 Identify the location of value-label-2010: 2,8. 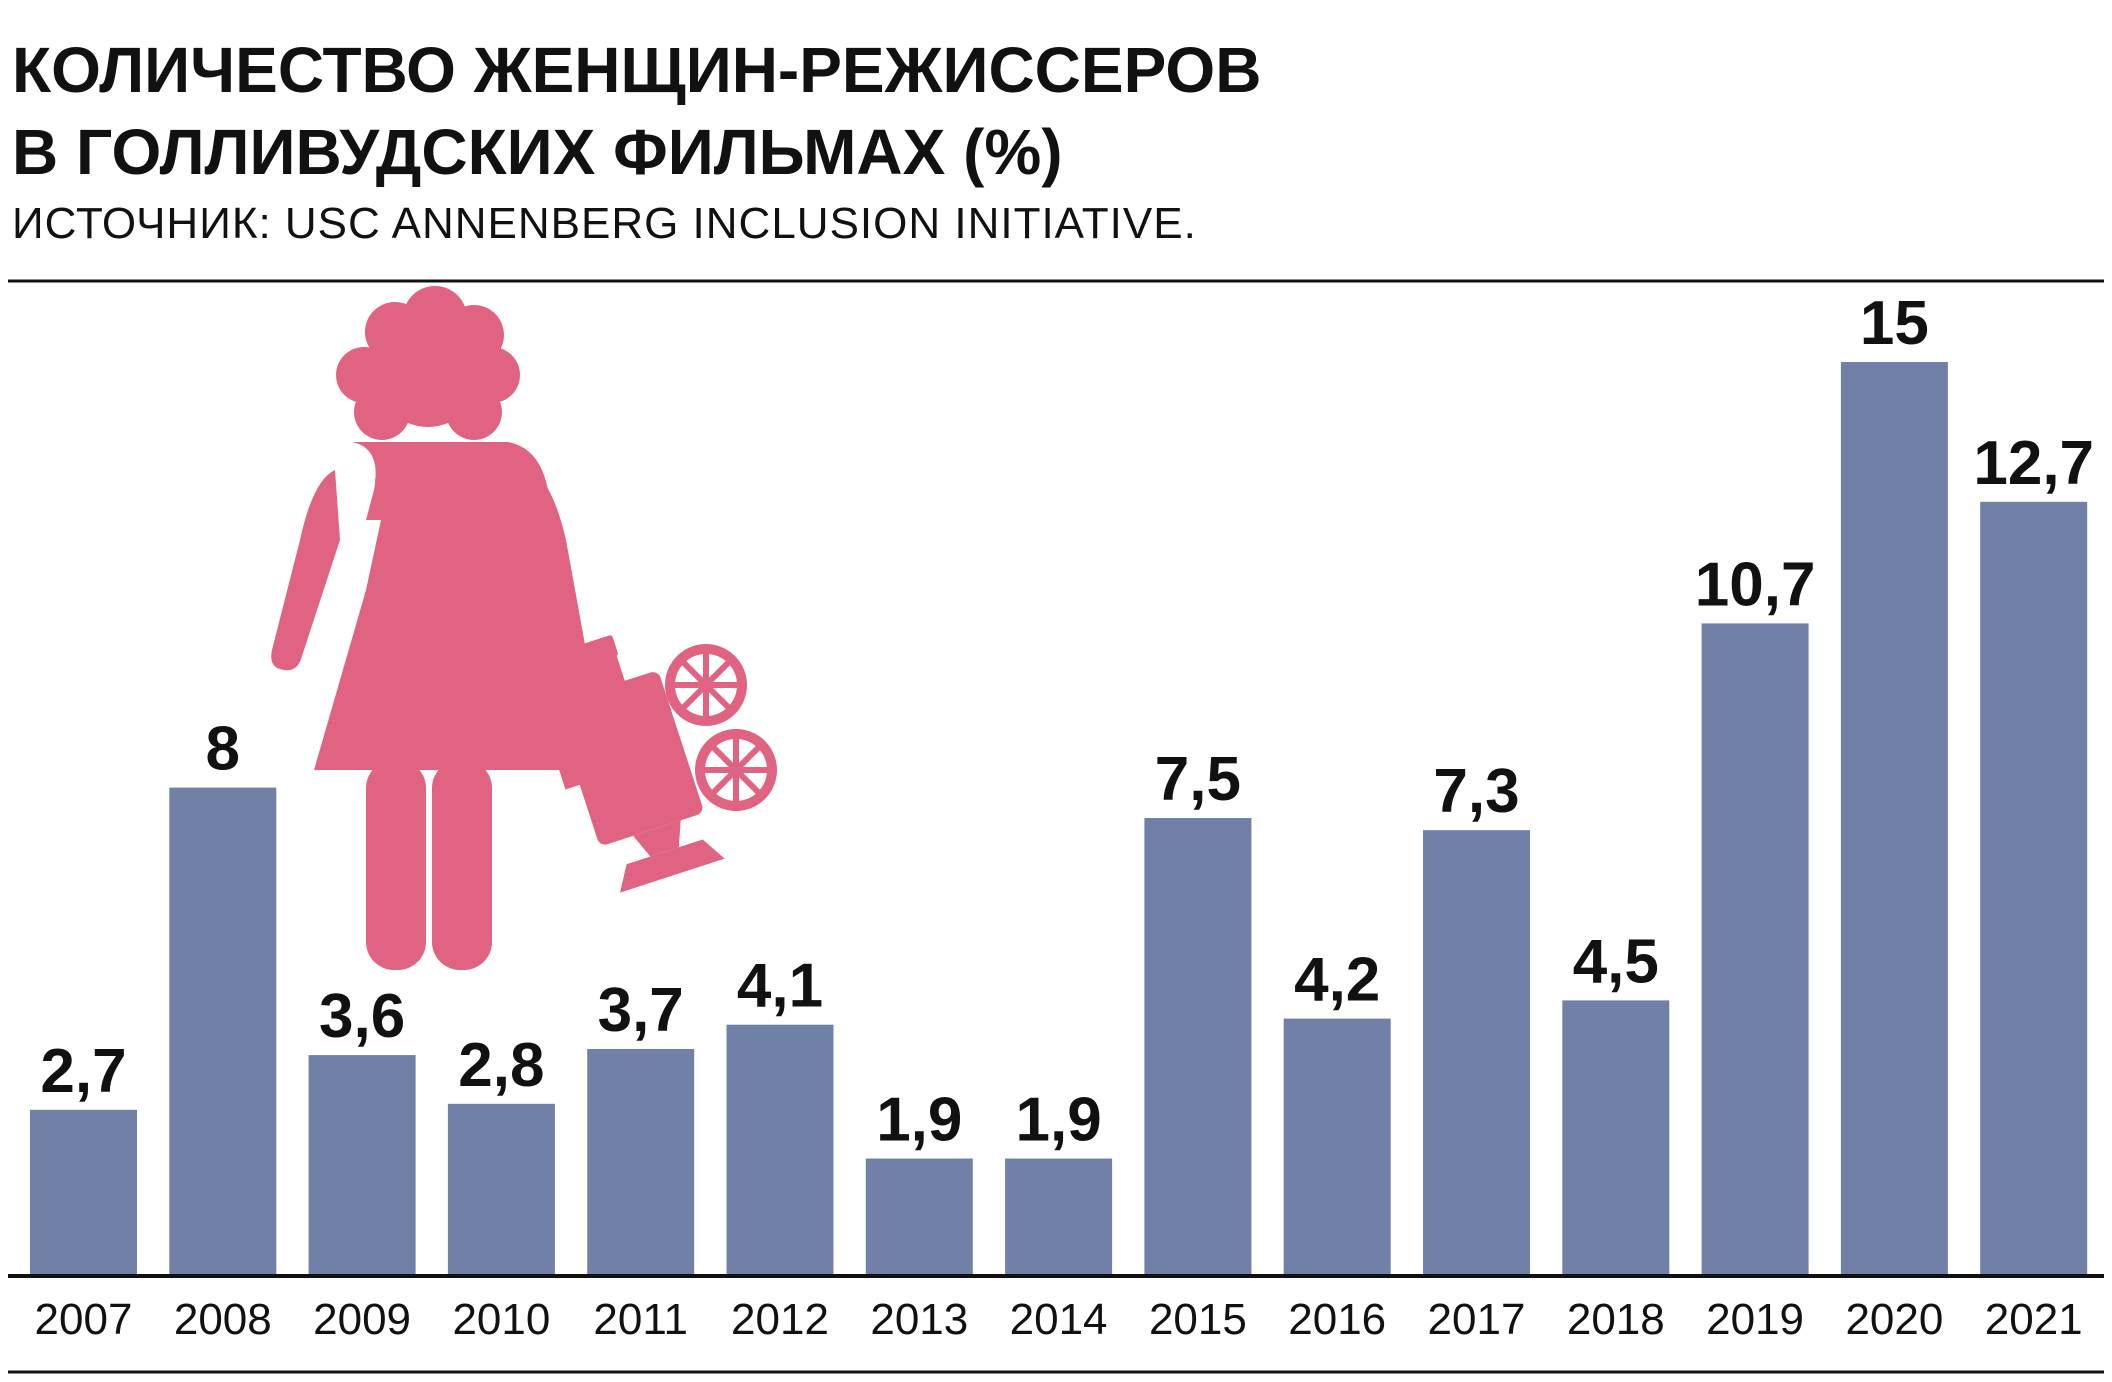
(501, 1065).